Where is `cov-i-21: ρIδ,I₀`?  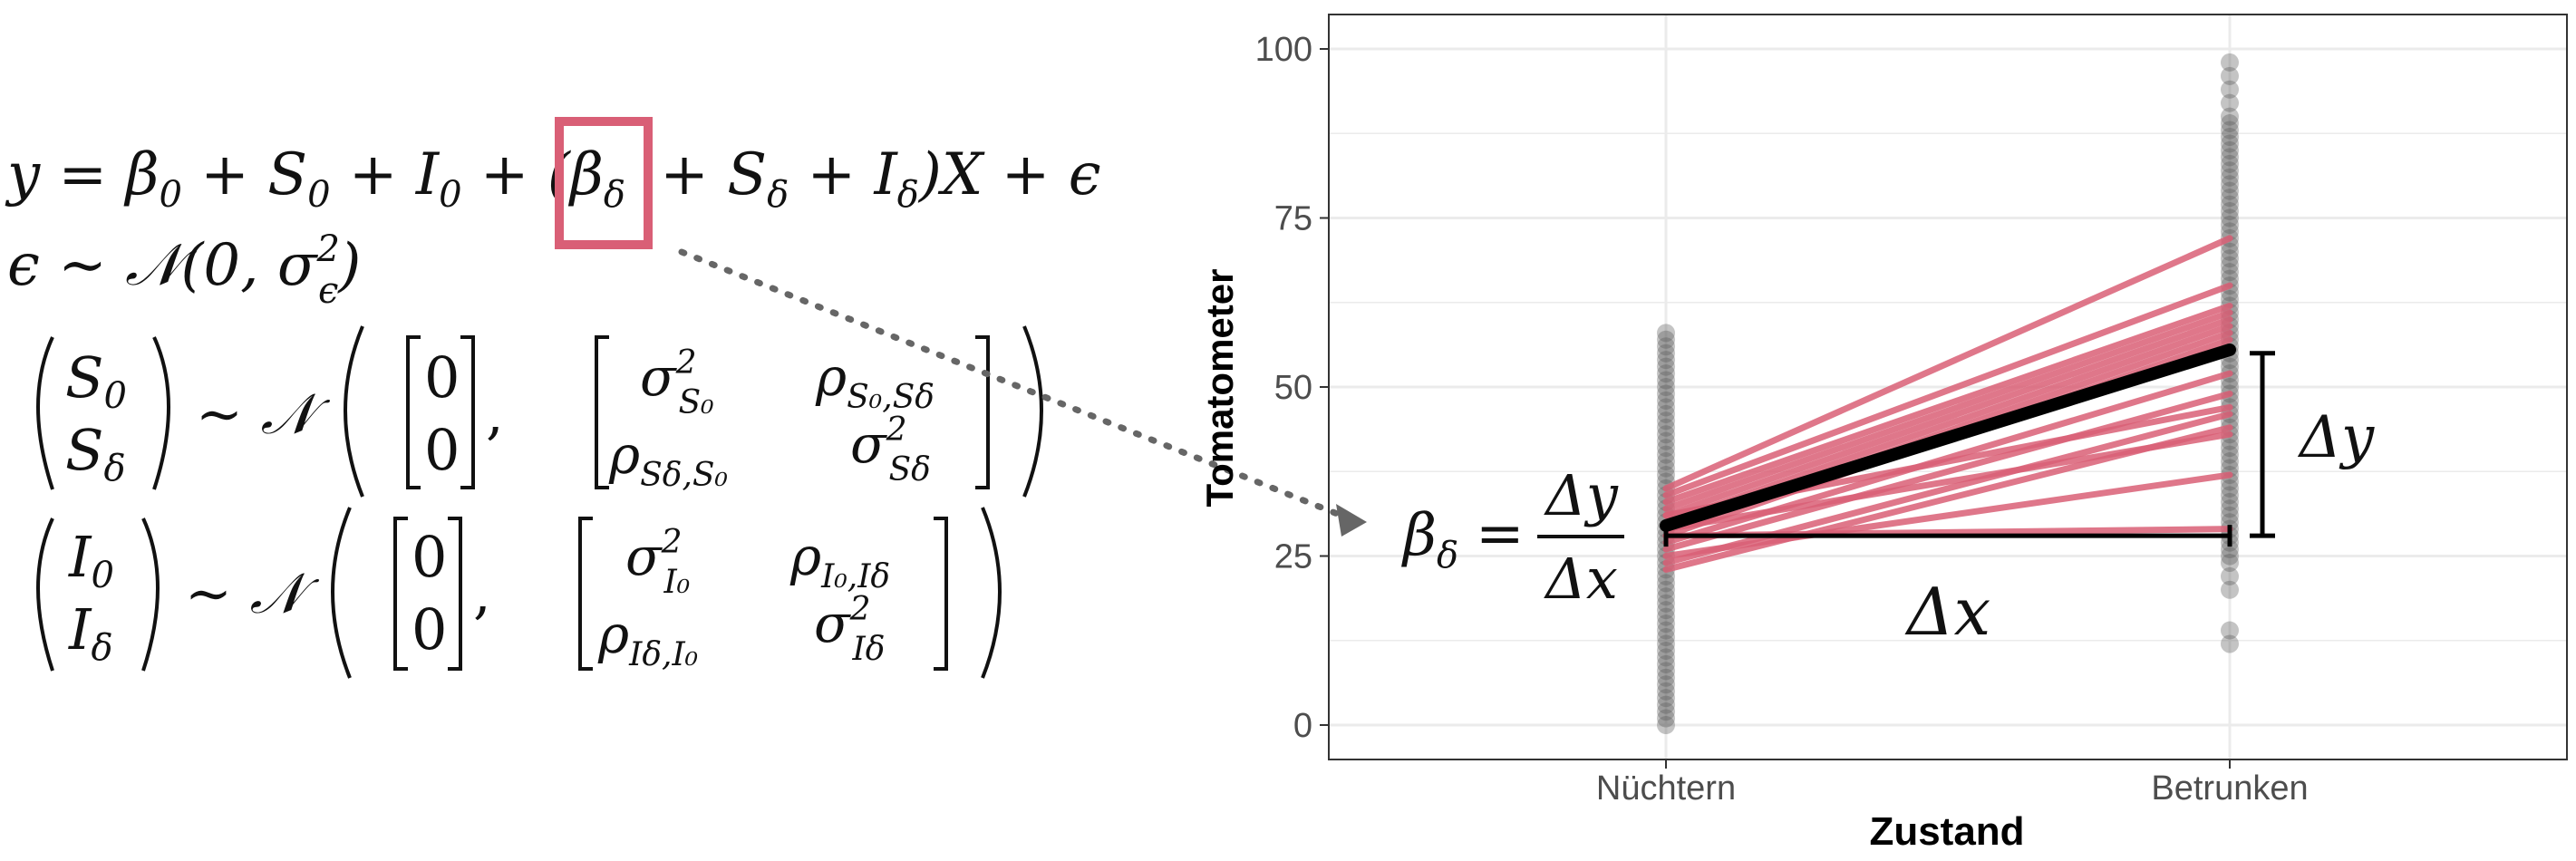
cov-i-21: ρIδ,I₀ is located at coordinates (647, 638).